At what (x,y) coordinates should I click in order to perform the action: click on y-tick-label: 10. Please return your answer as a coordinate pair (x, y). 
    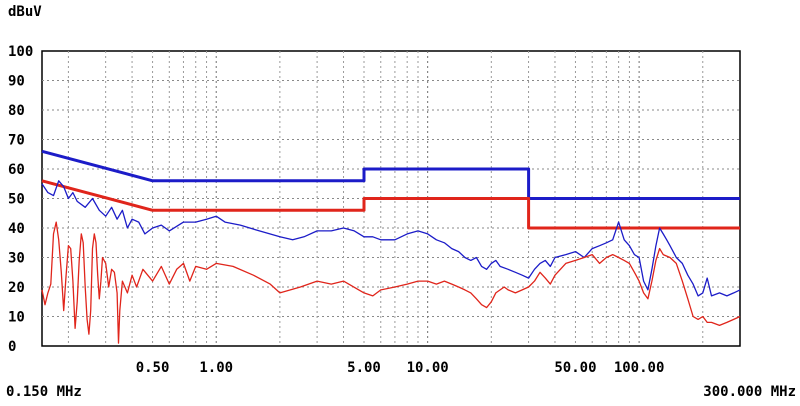
    Looking at the image, I should click on (16, 318).